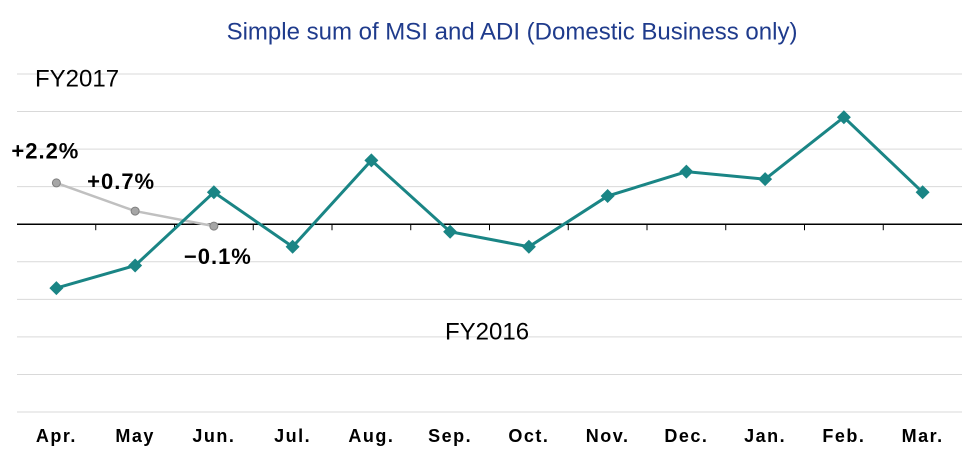 The image size is (962, 449). What do you see at coordinates (121, 181) in the screenshot?
I see `data-label: +0.7%` at bounding box center [121, 181].